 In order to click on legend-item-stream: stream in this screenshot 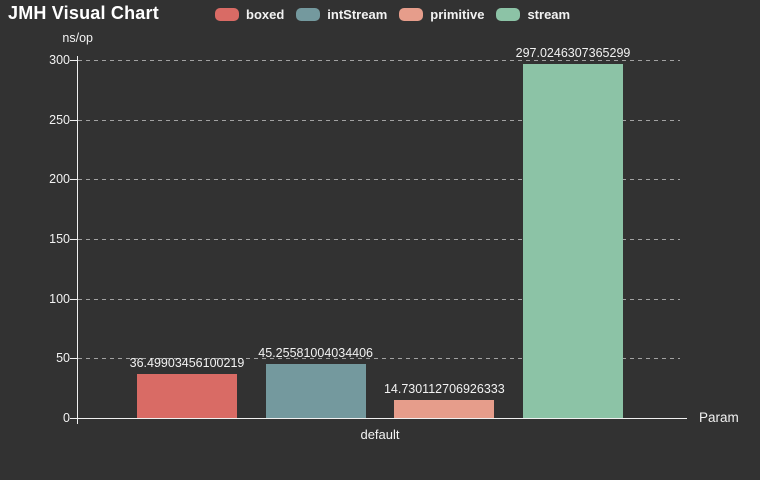, I will do `click(533, 14)`.